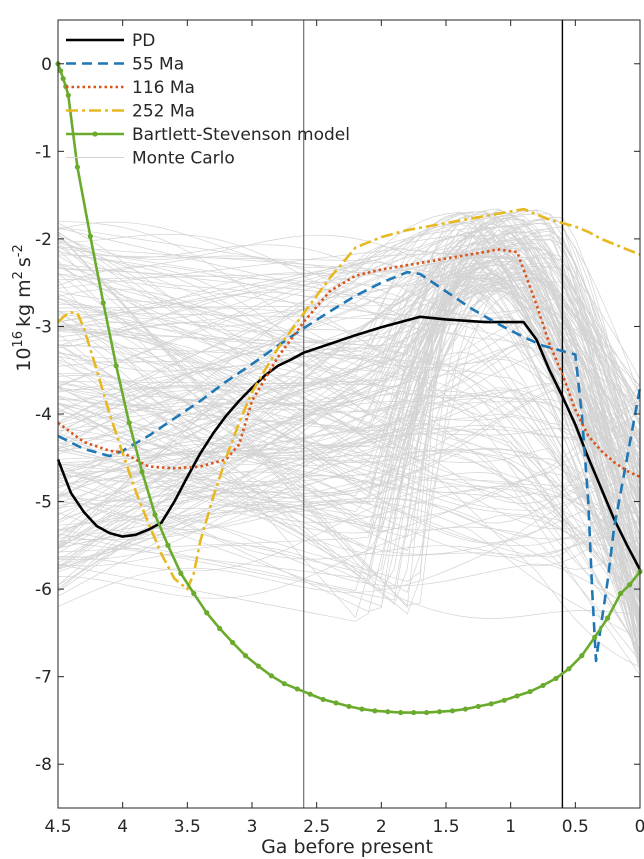  I want to click on legend-label: 116 Ma, so click(163, 88).